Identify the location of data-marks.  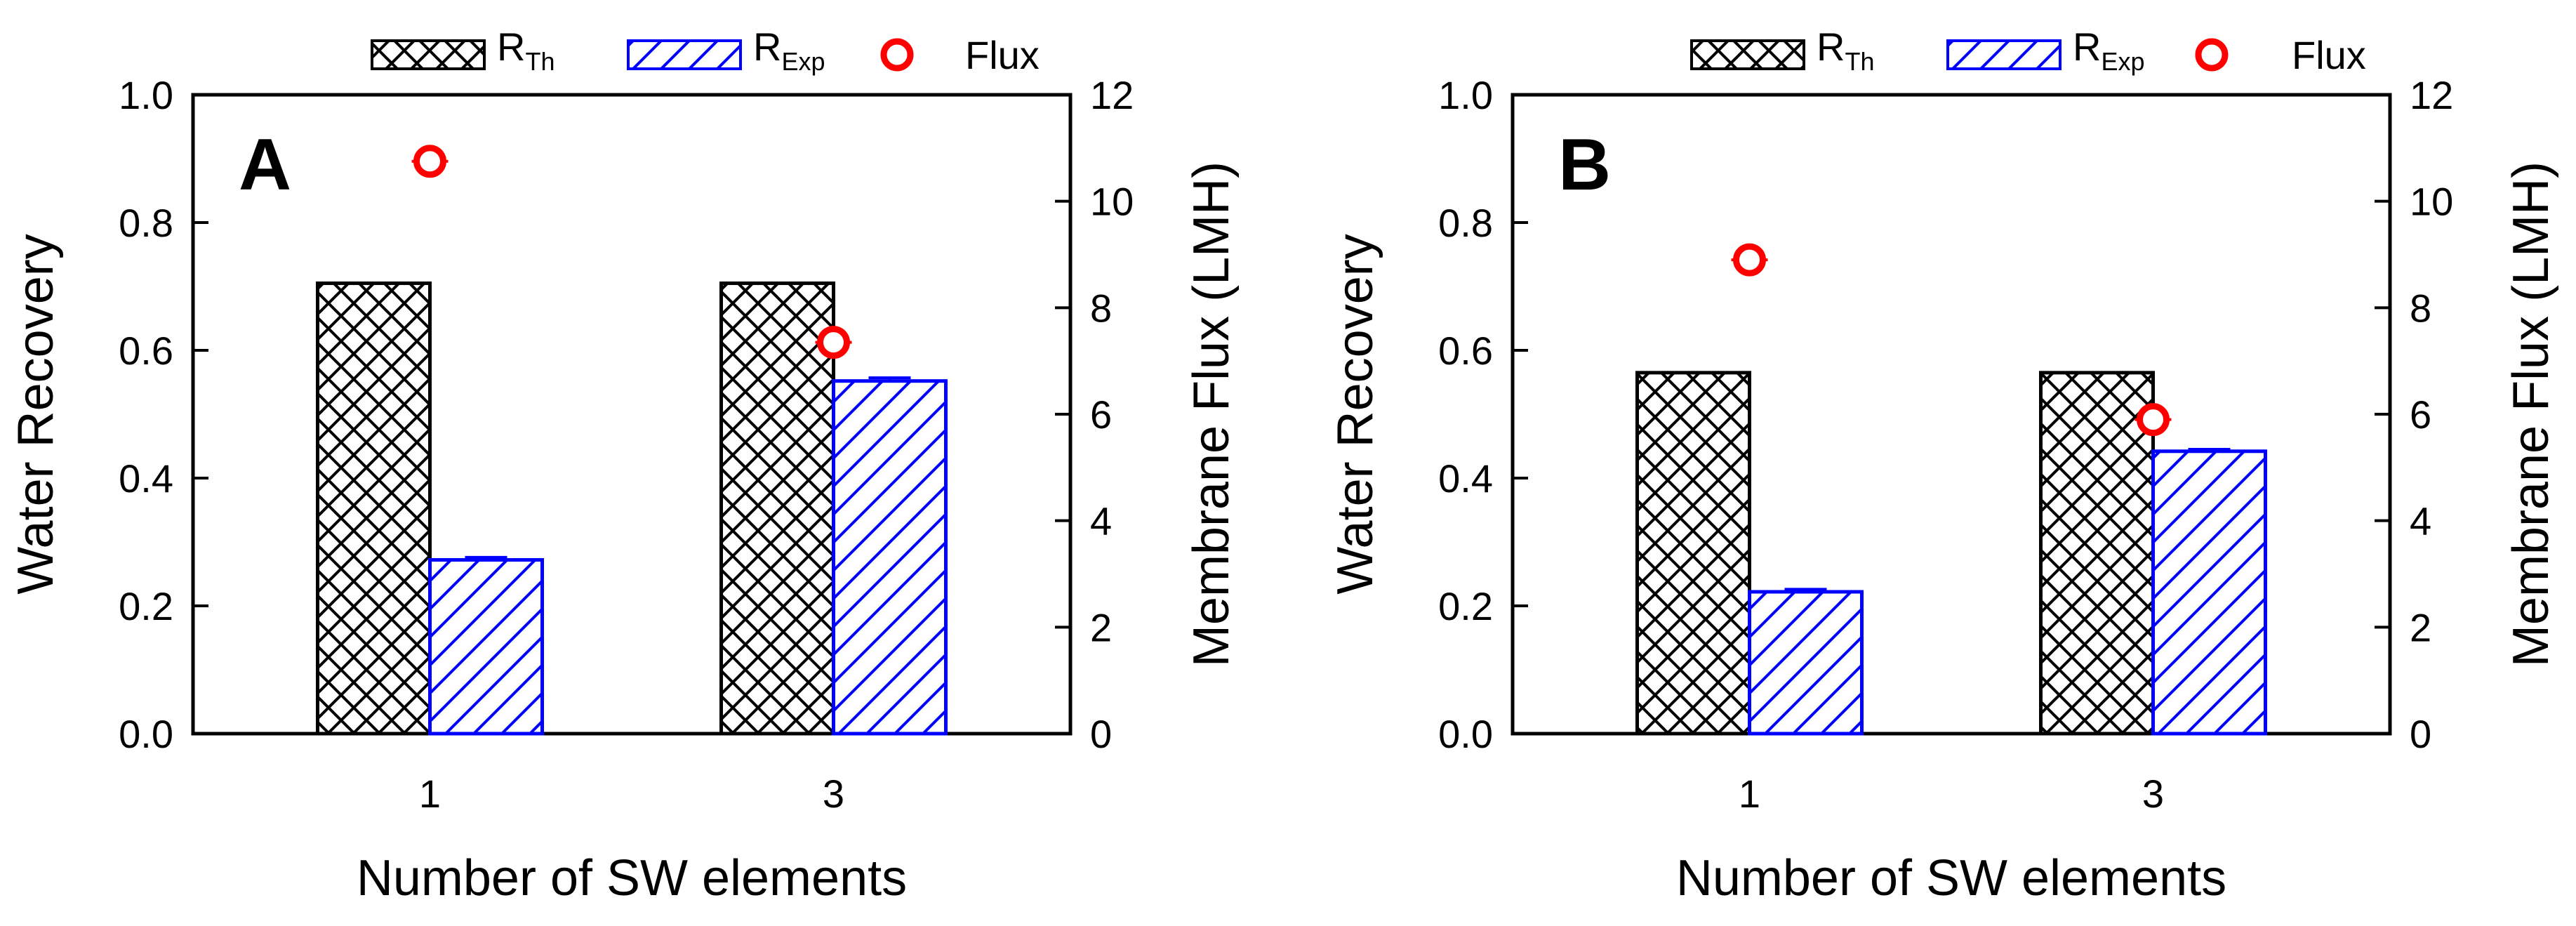
(1951, 489).